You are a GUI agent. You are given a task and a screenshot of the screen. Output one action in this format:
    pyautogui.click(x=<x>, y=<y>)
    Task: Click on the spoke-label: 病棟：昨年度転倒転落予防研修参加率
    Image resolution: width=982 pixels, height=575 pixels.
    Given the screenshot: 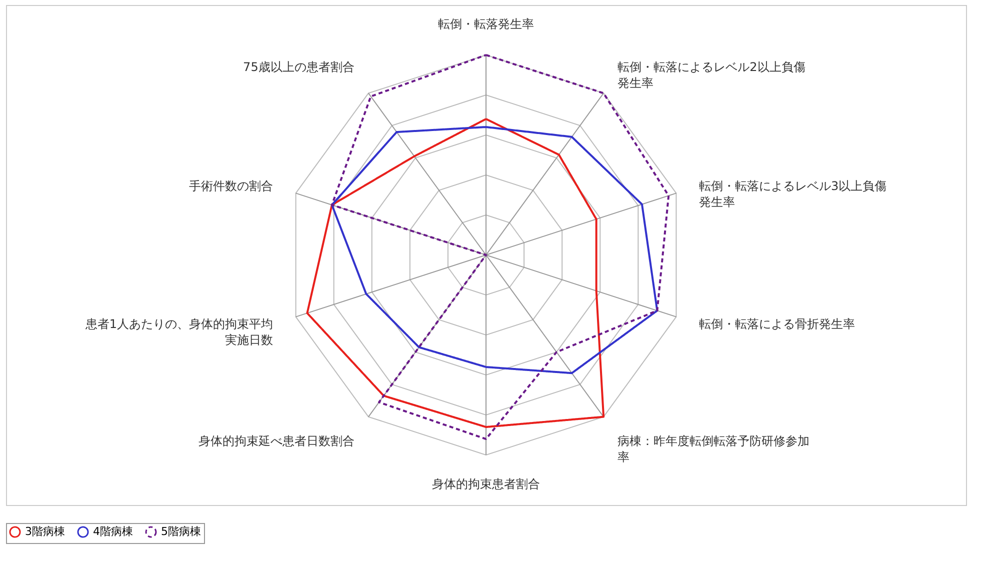 What is the action you would take?
    pyautogui.click(x=714, y=449)
    